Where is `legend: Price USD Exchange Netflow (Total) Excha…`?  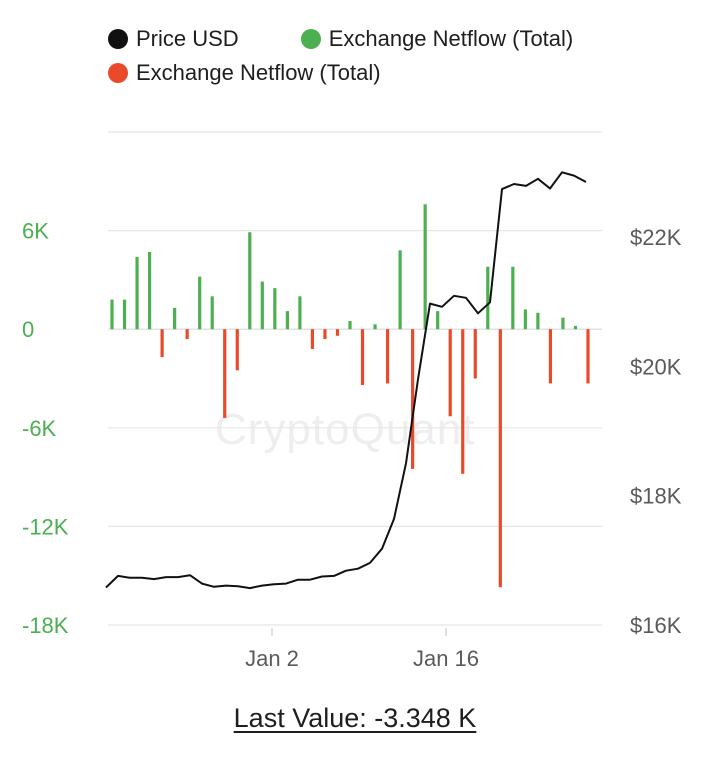
legend: Price USD Exchange Netflow (Total) Excha… is located at coordinates (371, 56).